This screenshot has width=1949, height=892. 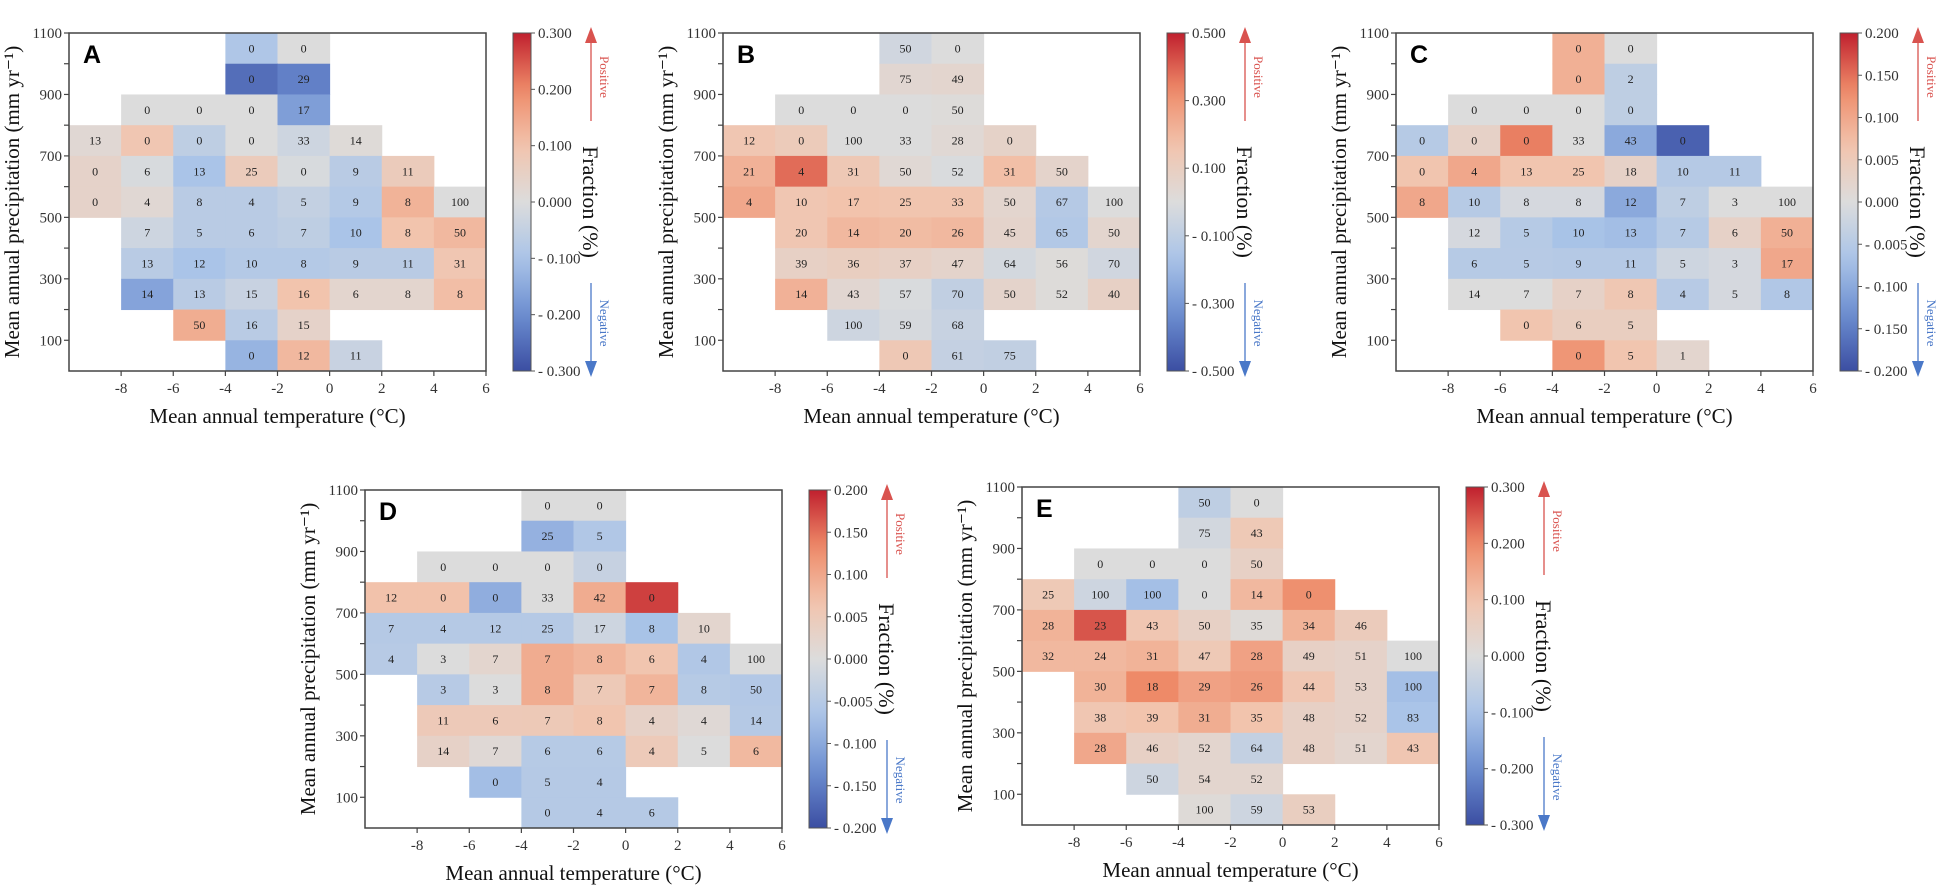 What do you see at coordinates (1361, 717) in the screenshot?
I see `cell-label: 52` at bounding box center [1361, 717].